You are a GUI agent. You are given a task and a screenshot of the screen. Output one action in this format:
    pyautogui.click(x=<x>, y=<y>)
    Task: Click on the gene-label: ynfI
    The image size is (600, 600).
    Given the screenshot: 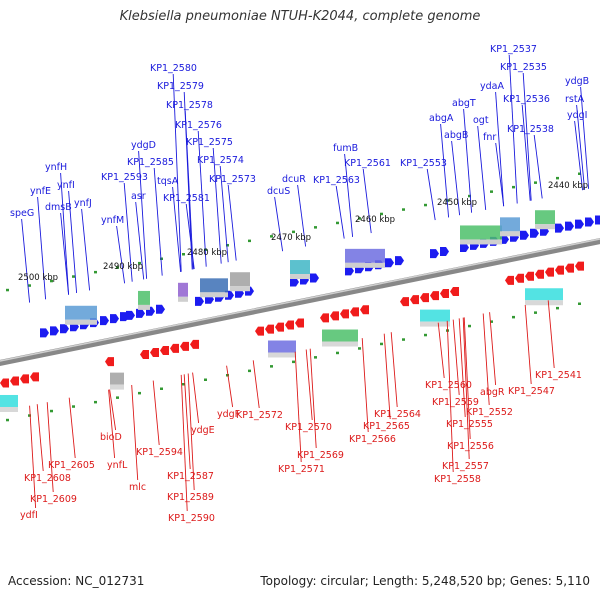 What is the action you would take?
    pyautogui.click(x=66, y=185)
    